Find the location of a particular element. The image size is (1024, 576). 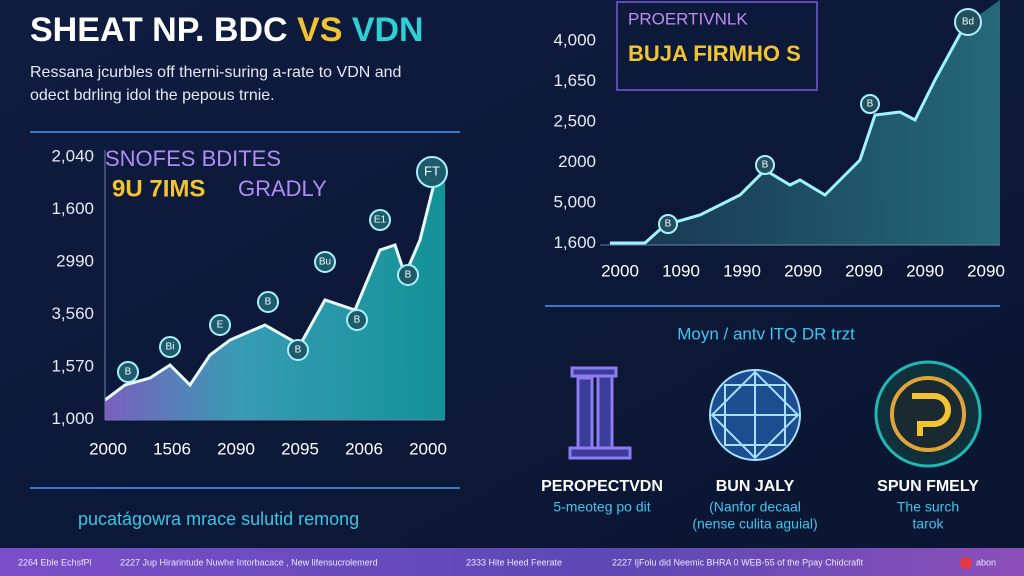

marker-label: Bd is located at coordinates (968, 22).